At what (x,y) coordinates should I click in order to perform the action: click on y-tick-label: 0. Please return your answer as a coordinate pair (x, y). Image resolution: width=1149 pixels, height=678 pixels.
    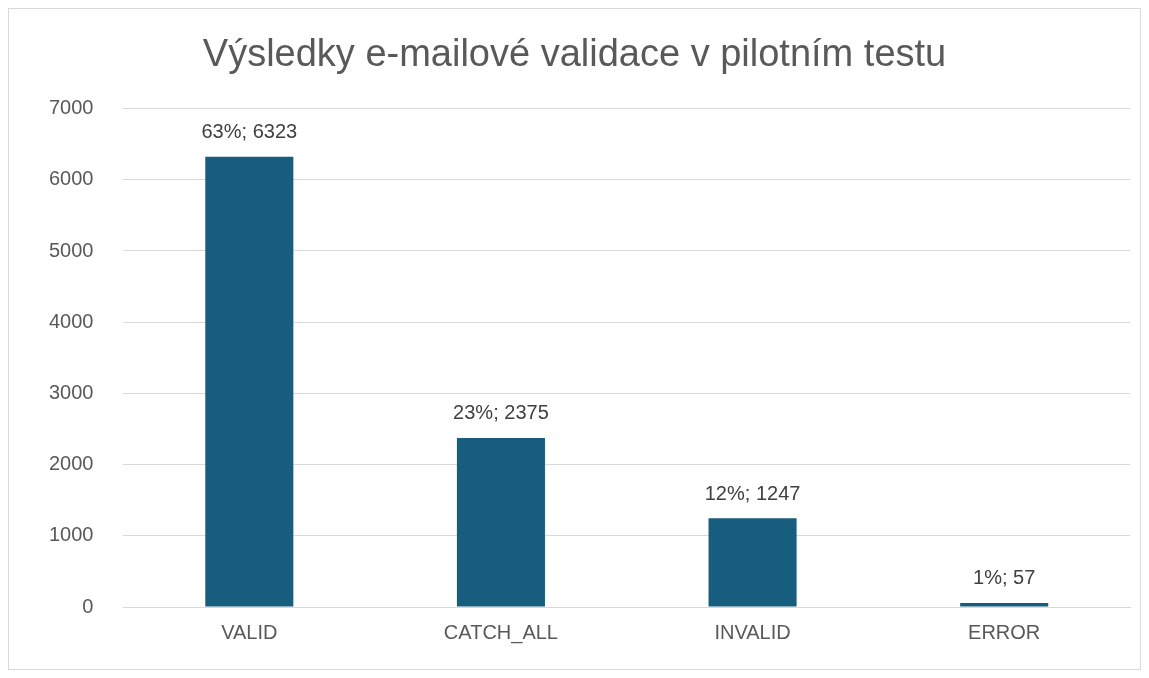
    Looking at the image, I should click on (88, 605).